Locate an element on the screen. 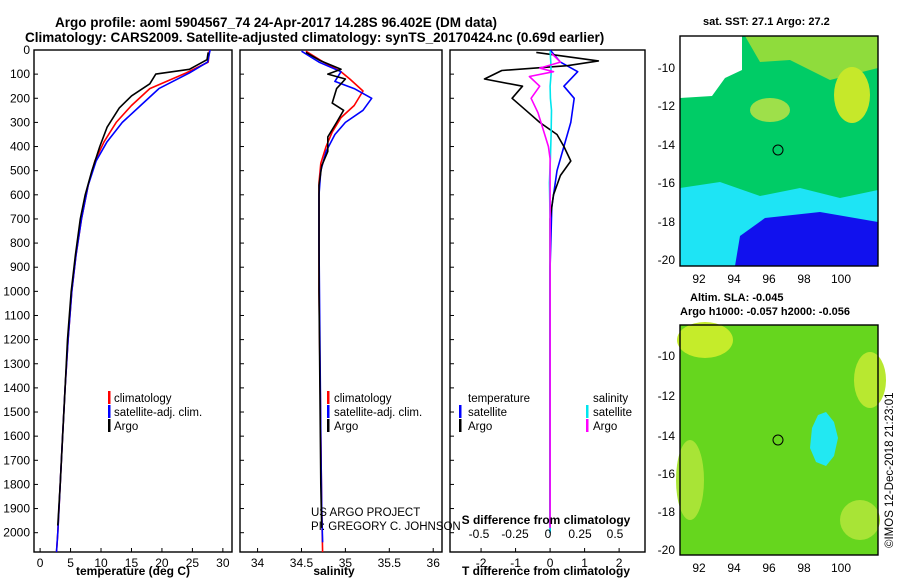 The height and width of the screenshot is (580, 900). sla-map-frame is located at coordinates (779, 440).